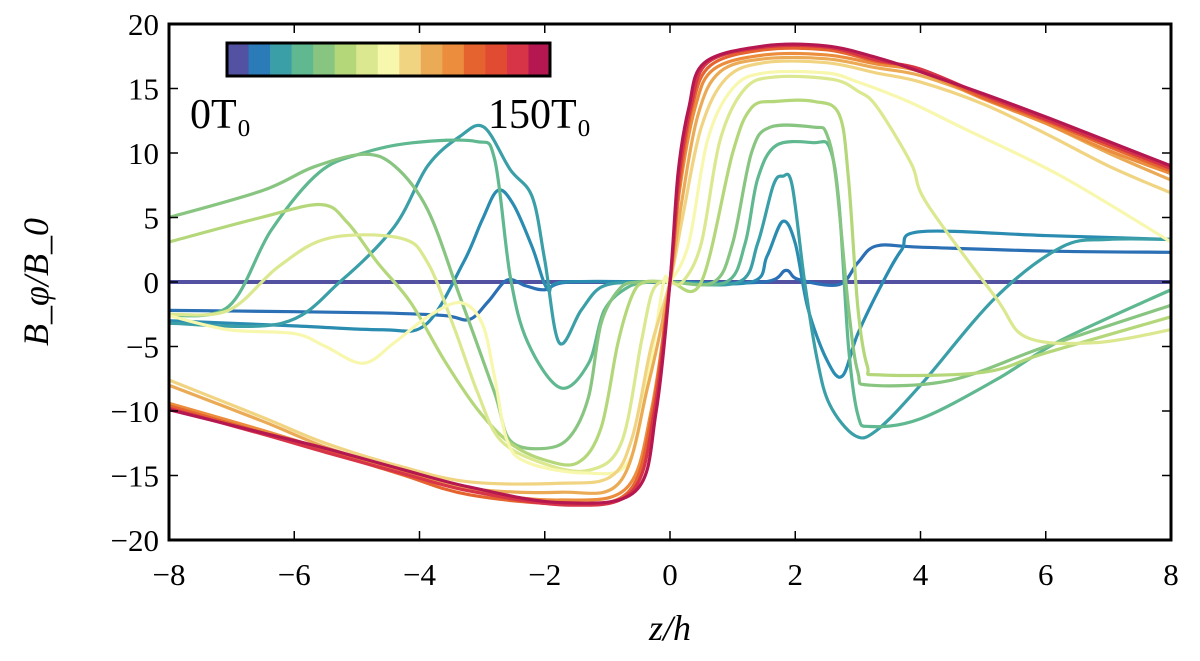 The width and height of the screenshot is (1200, 661). I want to click on y-tick-label: 20, so click(143, 24).